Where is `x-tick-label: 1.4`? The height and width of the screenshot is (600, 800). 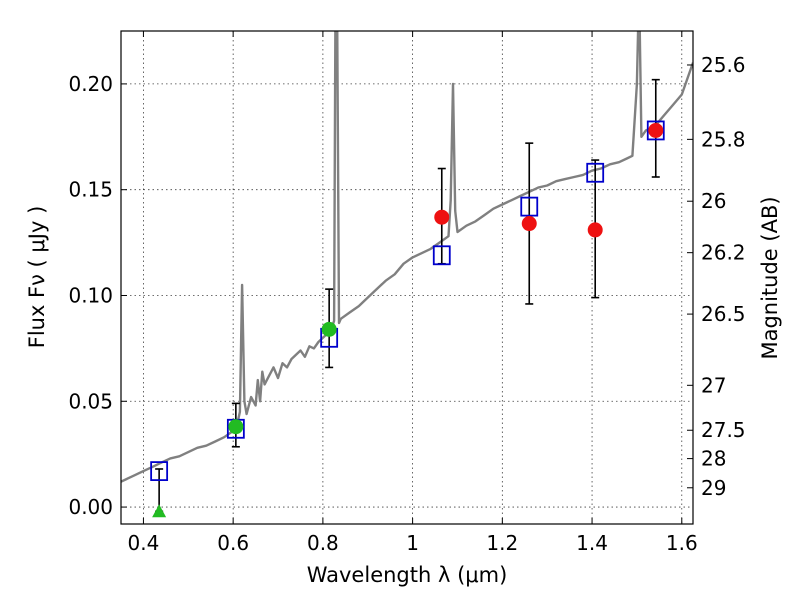
x-tick-label: 1.4 is located at coordinates (592, 543).